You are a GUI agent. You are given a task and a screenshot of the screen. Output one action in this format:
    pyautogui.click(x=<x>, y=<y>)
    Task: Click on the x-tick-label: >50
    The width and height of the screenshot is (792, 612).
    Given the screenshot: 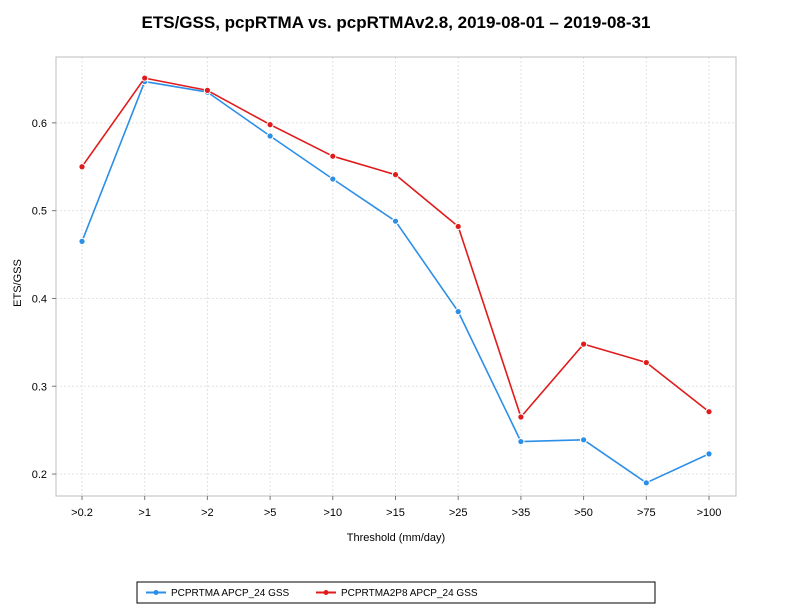 What is the action you would take?
    pyautogui.click(x=583, y=513)
    